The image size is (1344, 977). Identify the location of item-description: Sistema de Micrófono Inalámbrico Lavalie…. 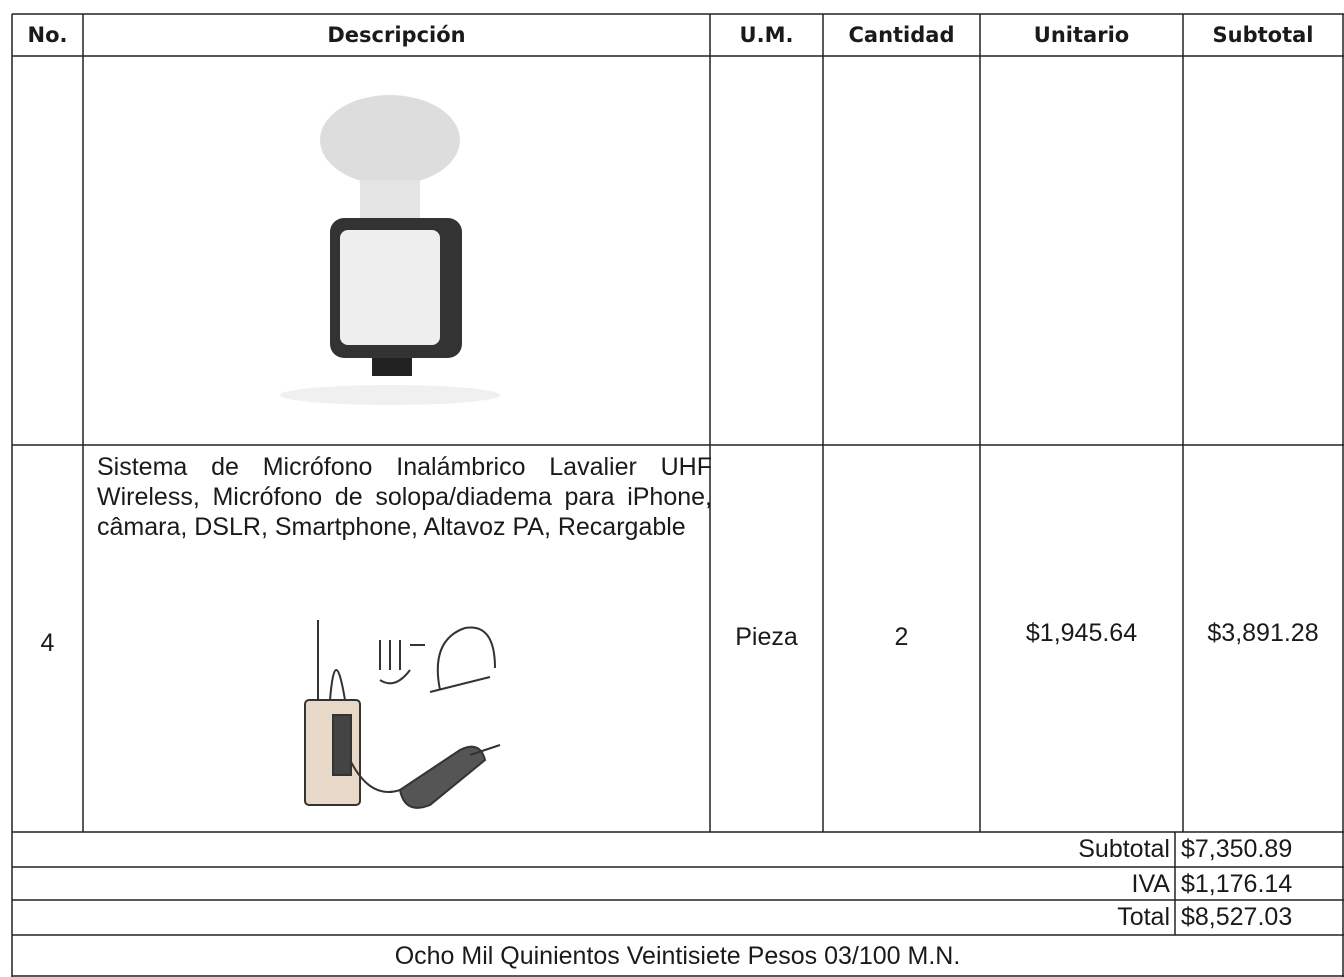
(404, 497).